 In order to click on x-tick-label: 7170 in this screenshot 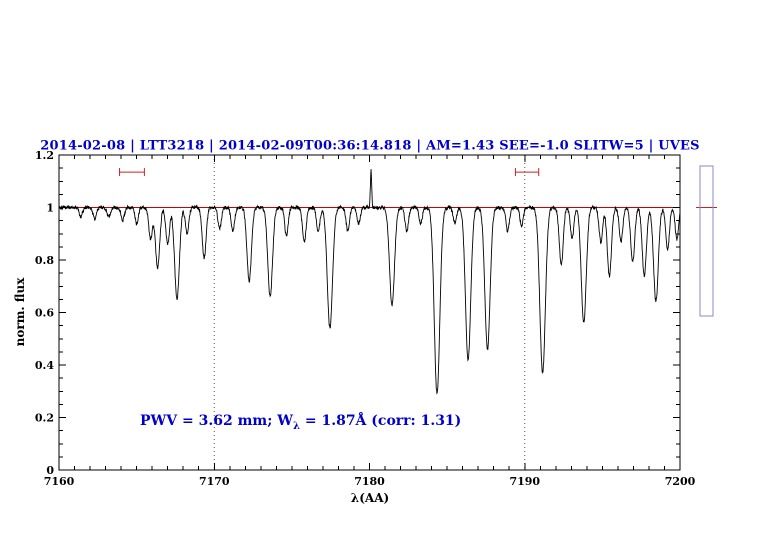, I will do `click(214, 481)`.